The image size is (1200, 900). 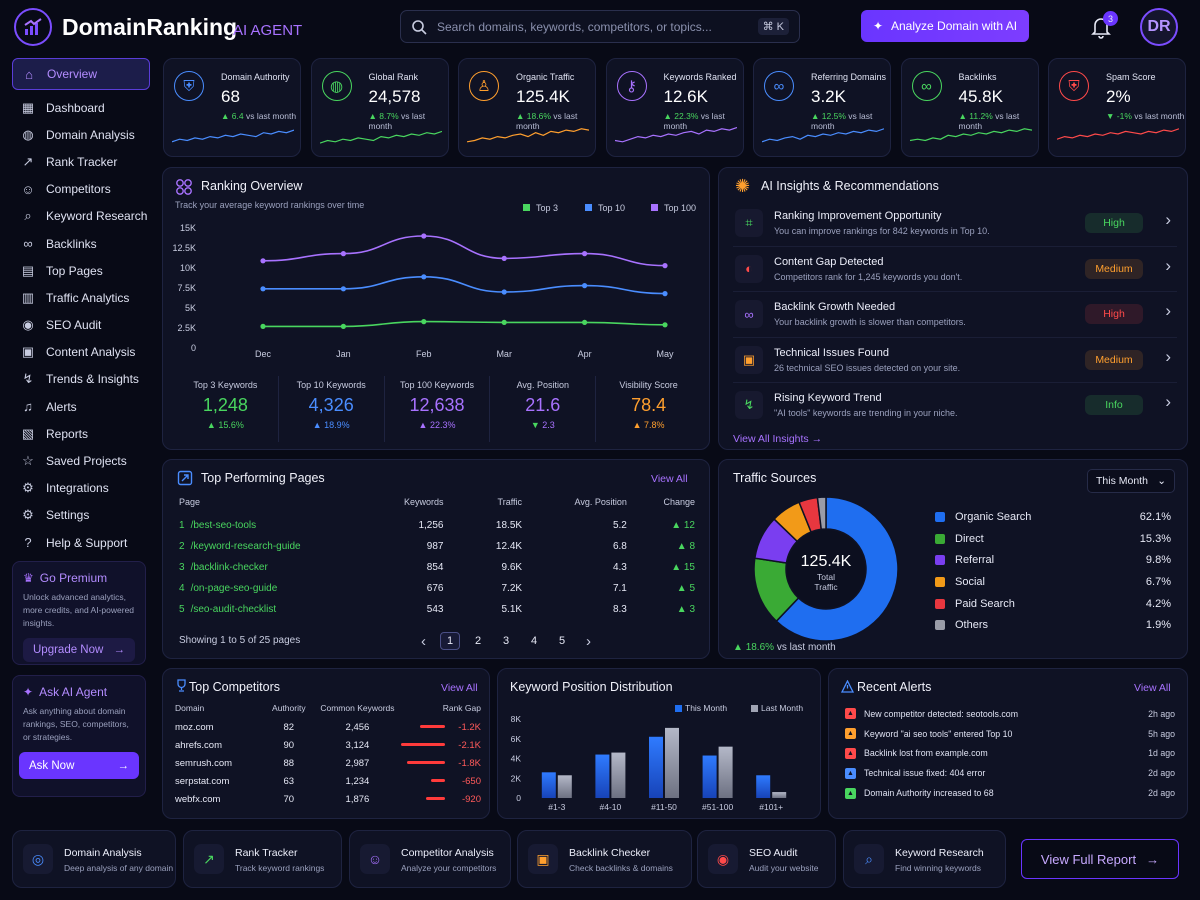 I want to click on sidebar-item-keyword-research: ⌕ Keyword Research, so click(x=81, y=216).